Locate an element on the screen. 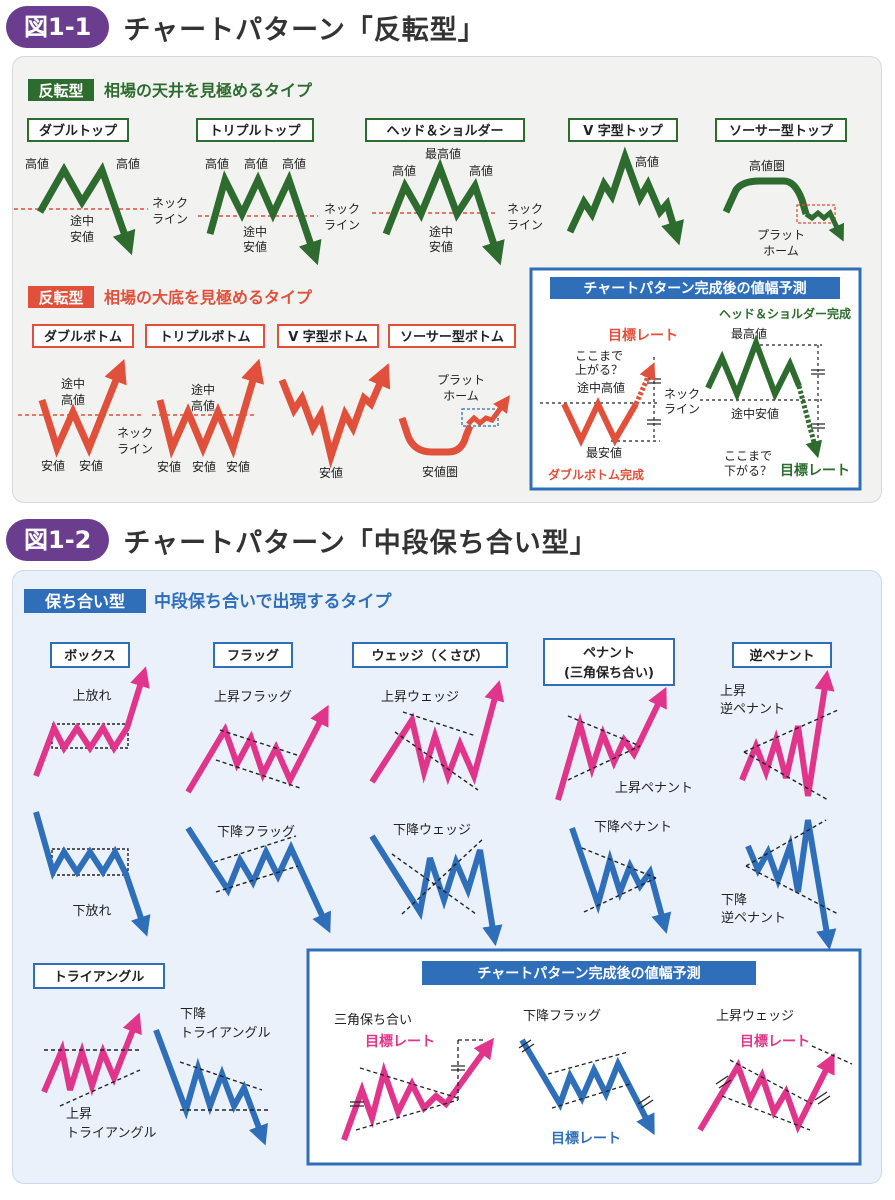 The height and width of the screenshot is (1200, 895). forecast-title-2: チャートパターン完成後の値幅予測 is located at coordinates (588, 973).